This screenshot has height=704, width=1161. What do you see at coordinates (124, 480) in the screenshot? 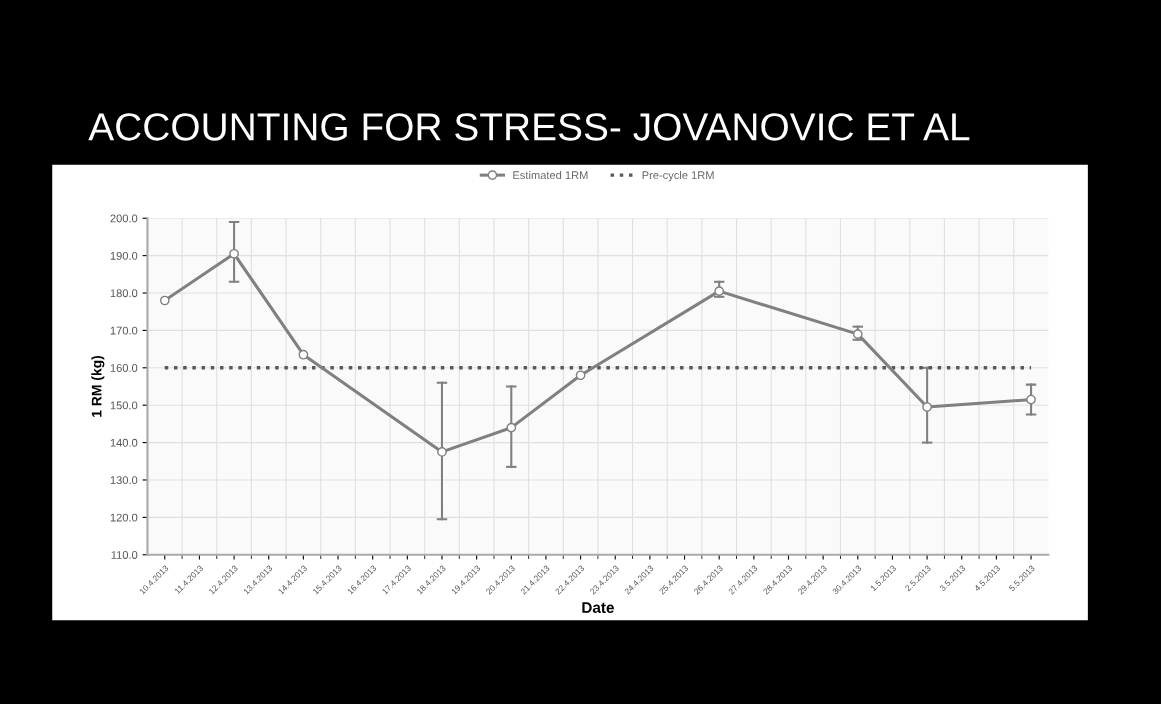
I see `y-tick-label: 130.0` at bounding box center [124, 480].